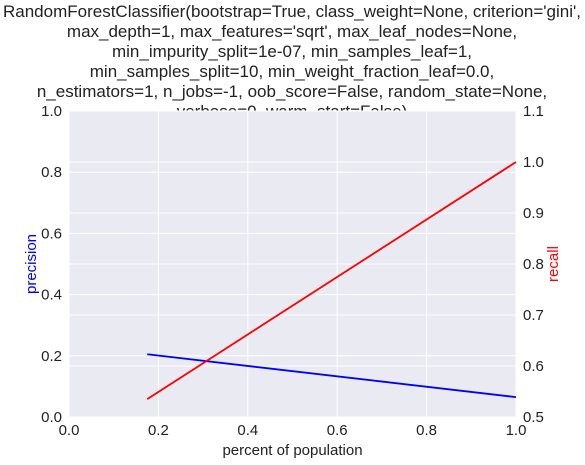 This screenshot has width=585, height=465. Describe the element at coordinates (51, 295) in the screenshot. I see `y-left-tick-label: 0.4` at that location.